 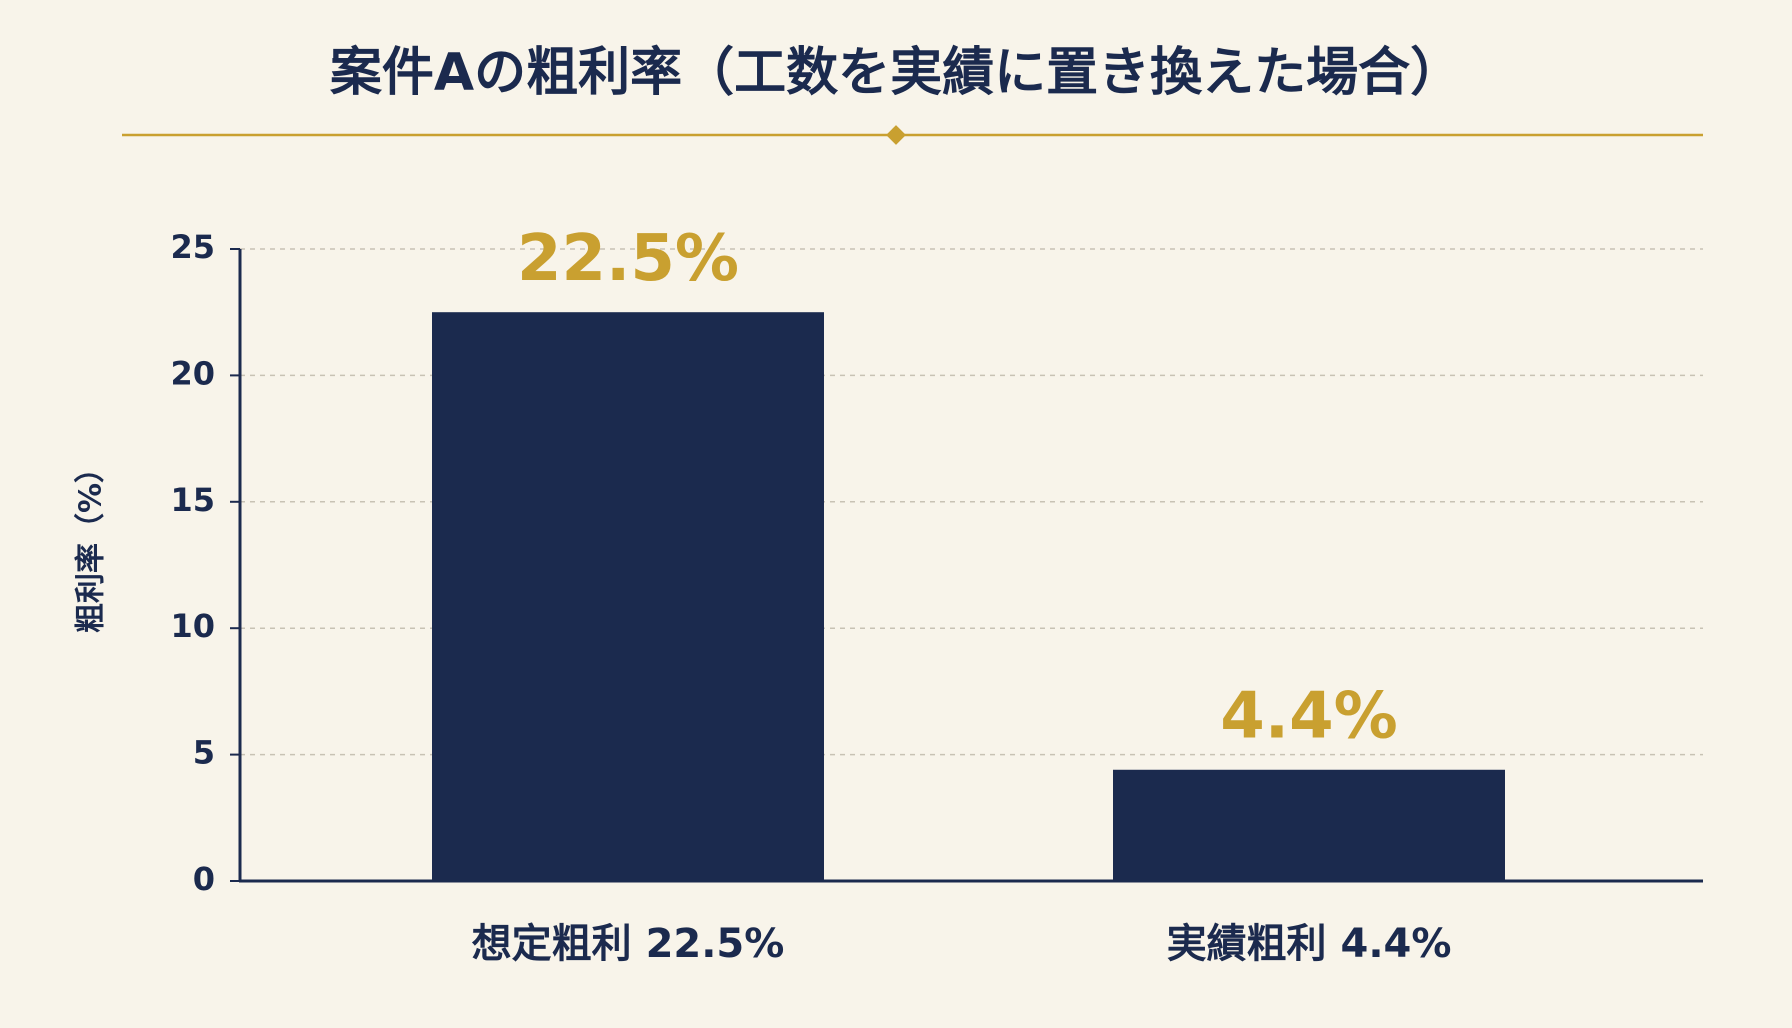 What do you see at coordinates (1309, 944) in the screenshot?
I see `x-tick-label: 実績粗利 4.4%` at bounding box center [1309, 944].